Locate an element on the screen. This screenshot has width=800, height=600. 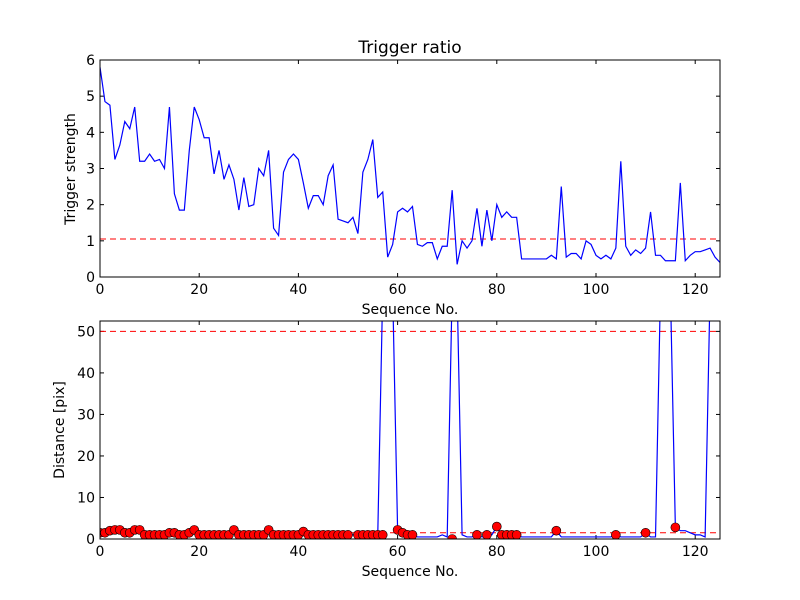
top-plot-xlabel: Sequence No. is located at coordinates (410, 310).